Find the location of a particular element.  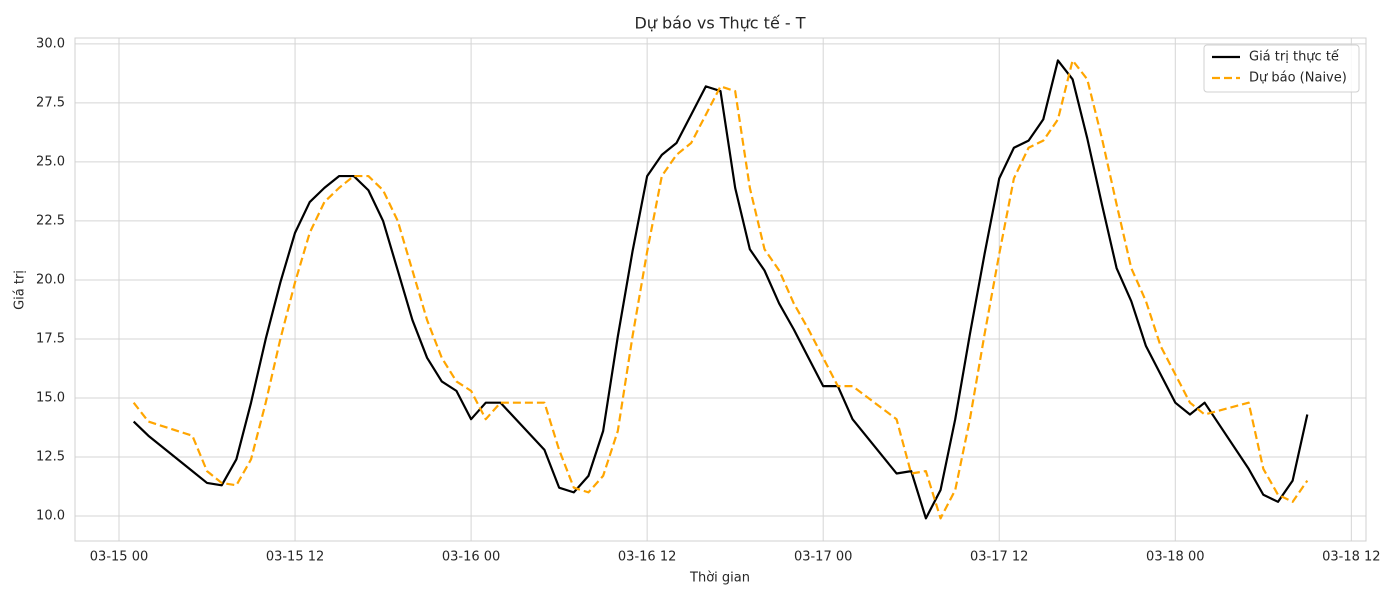

x-tick-label: 03-16 12 is located at coordinates (647, 557).